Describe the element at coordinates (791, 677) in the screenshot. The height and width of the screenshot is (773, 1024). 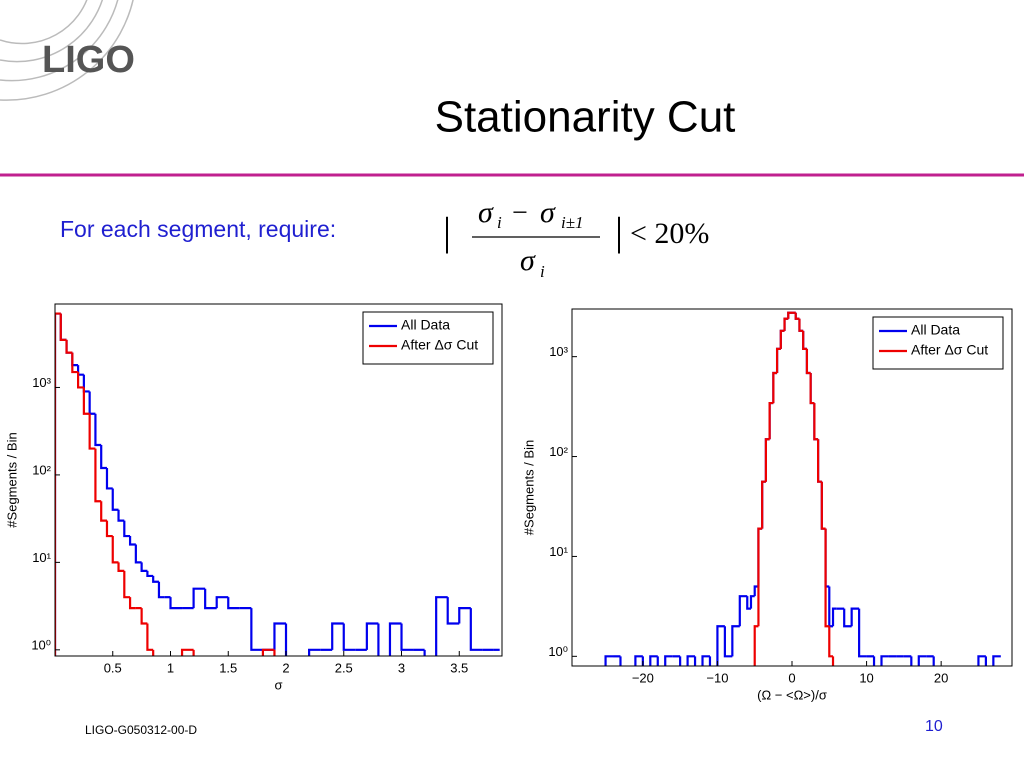
I see `x-tick-label: 0` at that location.